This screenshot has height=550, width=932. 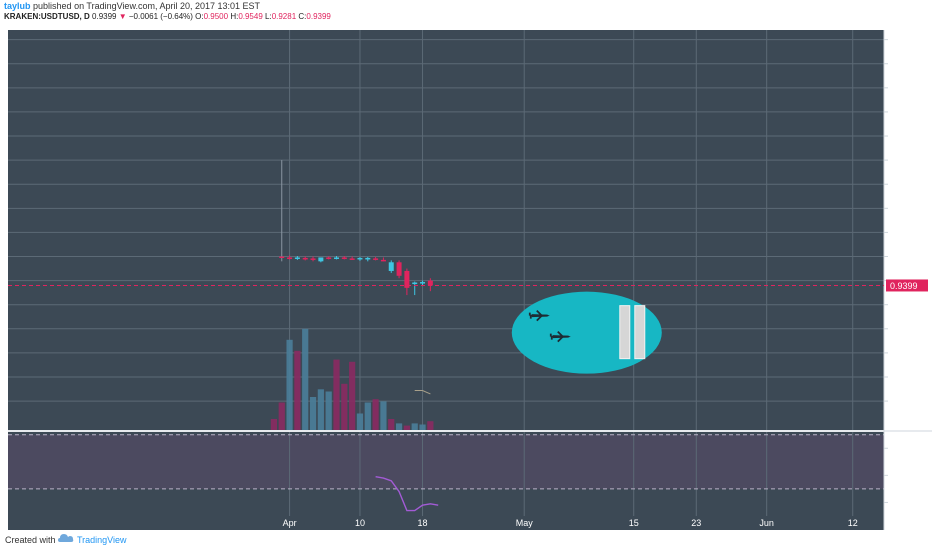 I want to click on rsi-tick-label: 60.0000, so click(x=904, y=448).